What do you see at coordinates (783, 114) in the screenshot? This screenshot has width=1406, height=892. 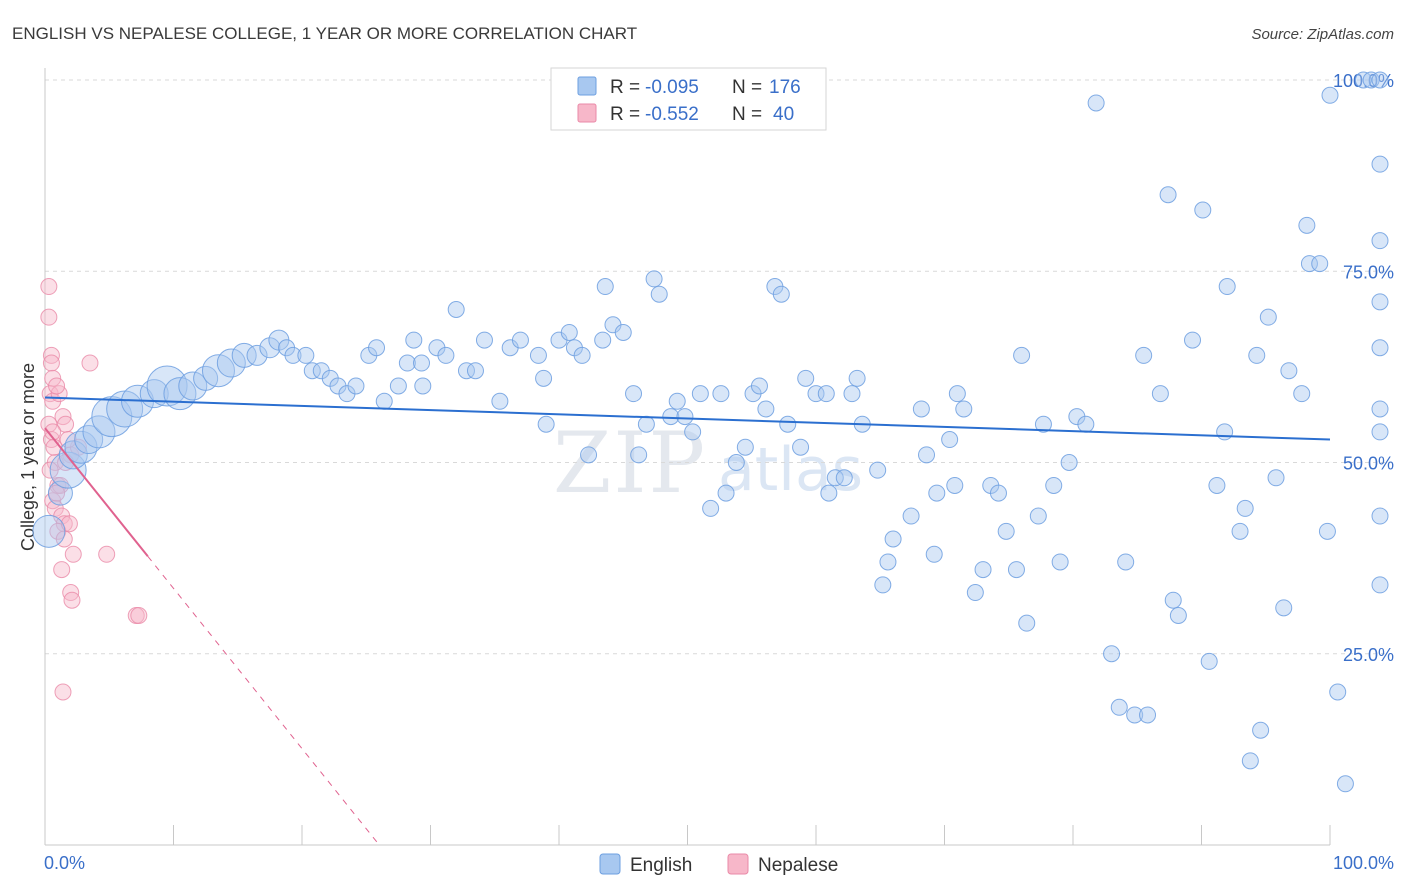 I see `legend-nepalese-n-value: 40` at bounding box center [783, 114].